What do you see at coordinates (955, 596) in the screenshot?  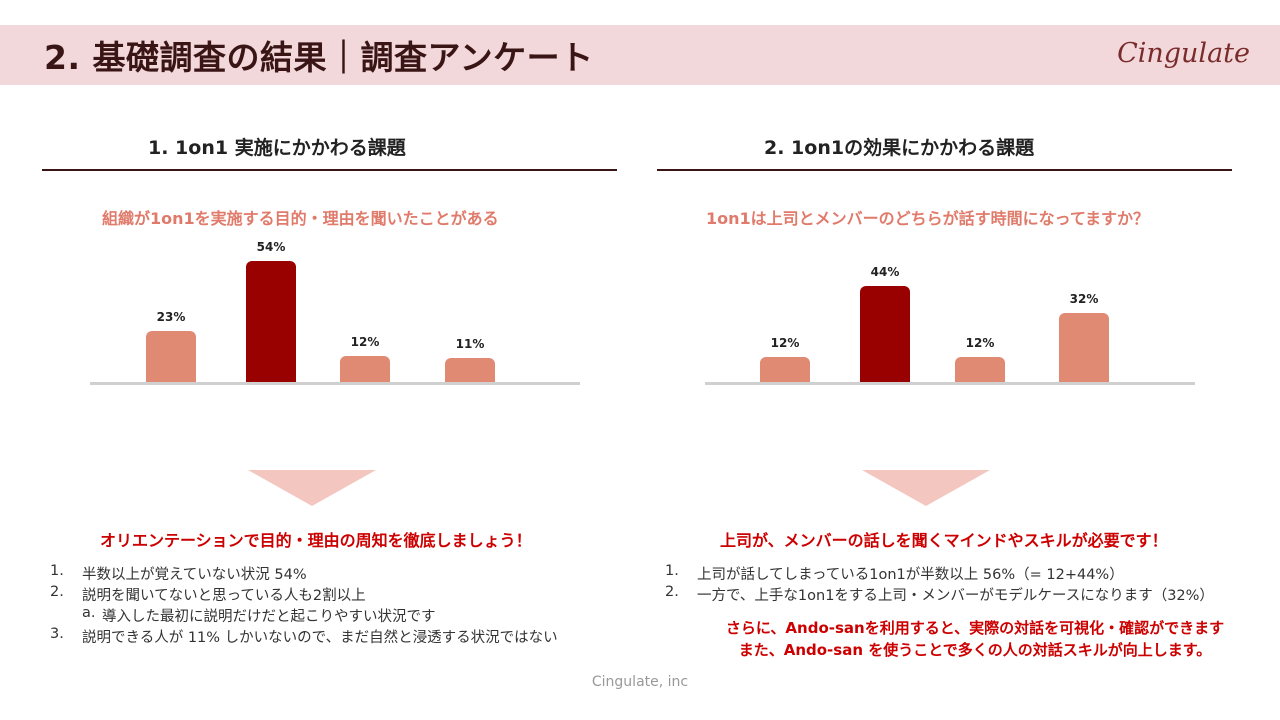 I see `list-item: 一方で、上手な1on1をする上司・メンバーがモデルケースになります（32%）` at bounding box center [955, 596].